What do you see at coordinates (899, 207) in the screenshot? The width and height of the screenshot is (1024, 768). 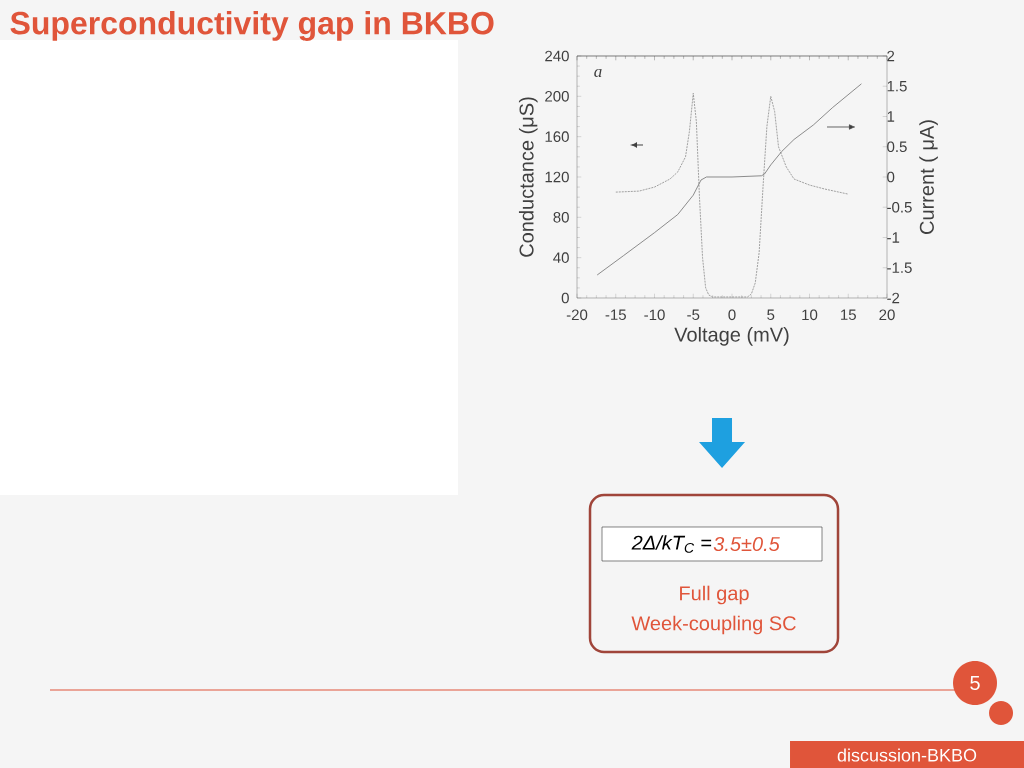 I see `y2-tick-label: -0.5` at bounding box center [899, 207].